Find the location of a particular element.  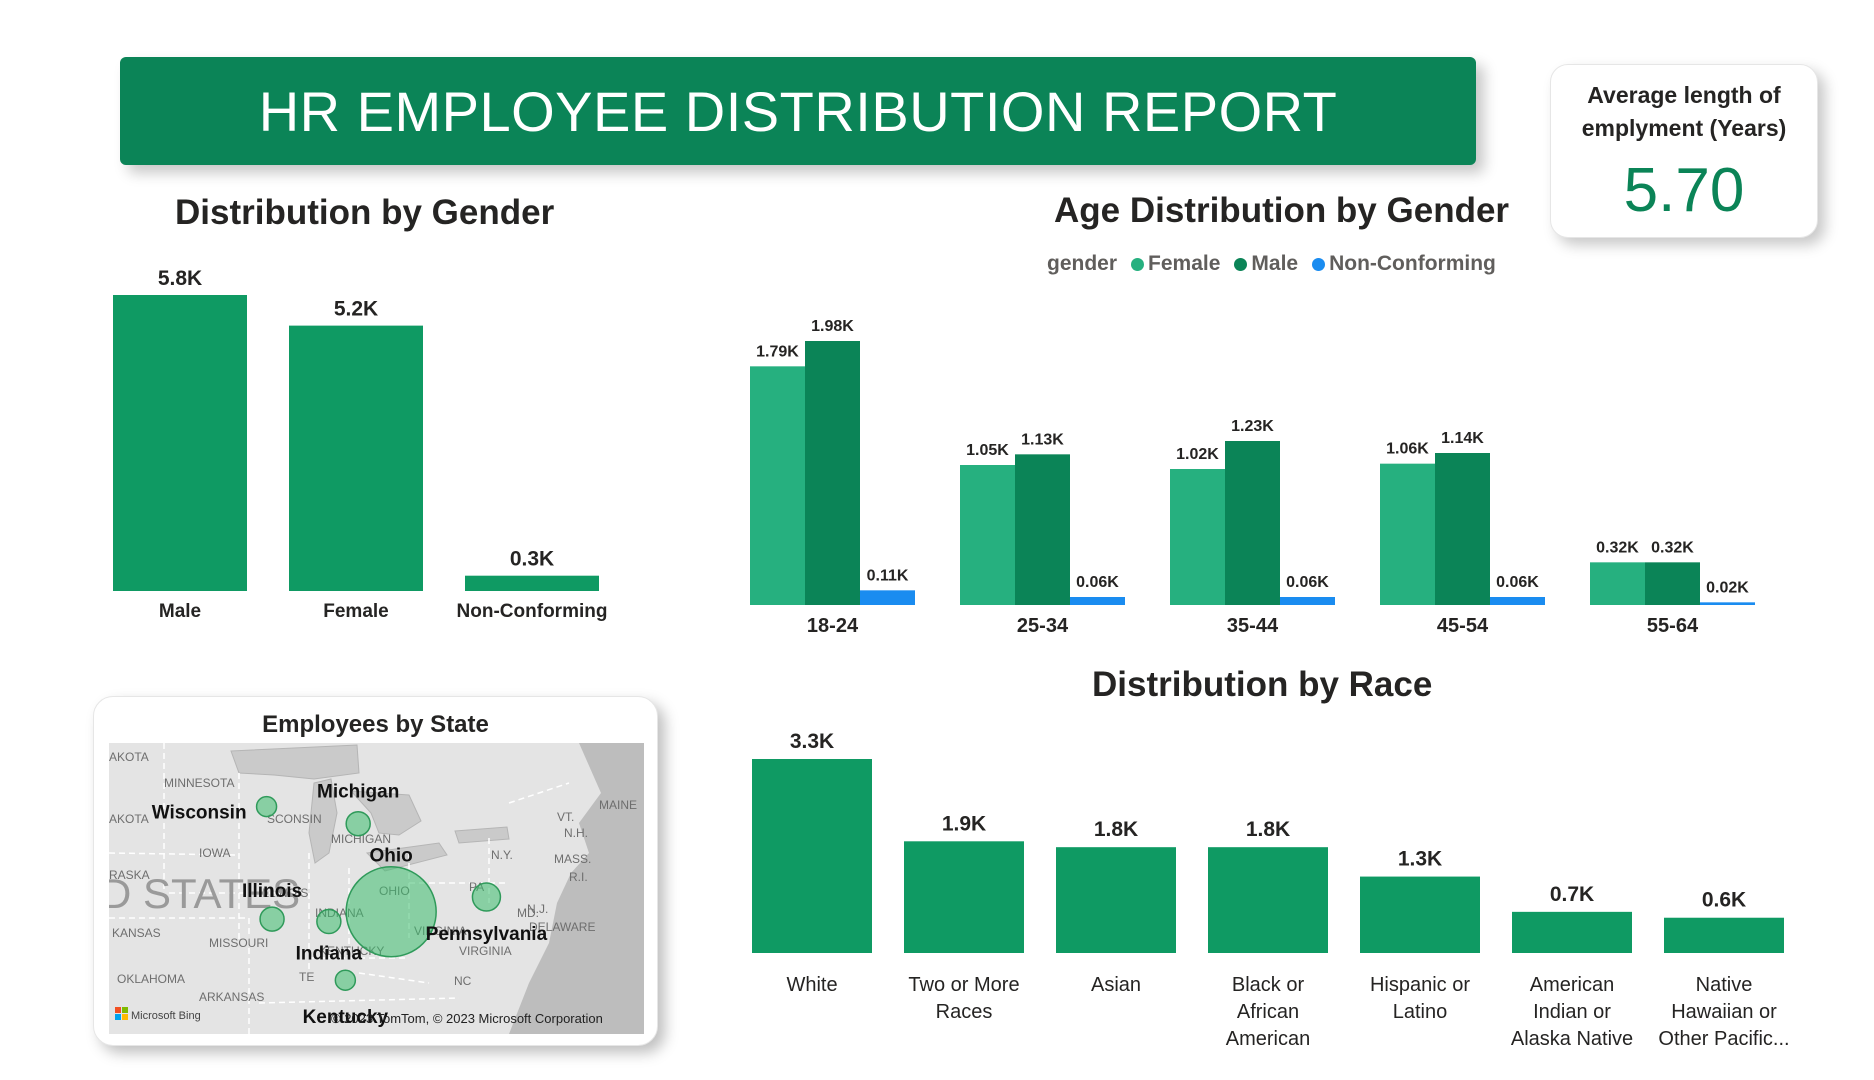

lake-huron is located at coordinates (385, 813).